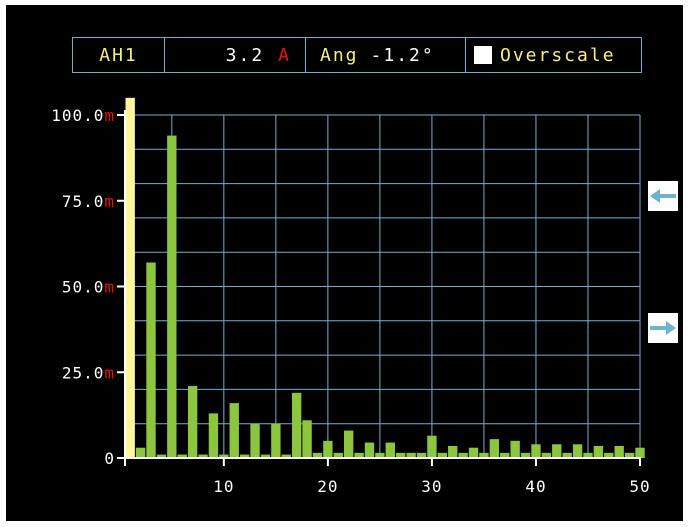  I want to click on y-tick-label: 25.0m, so click(88, 372).